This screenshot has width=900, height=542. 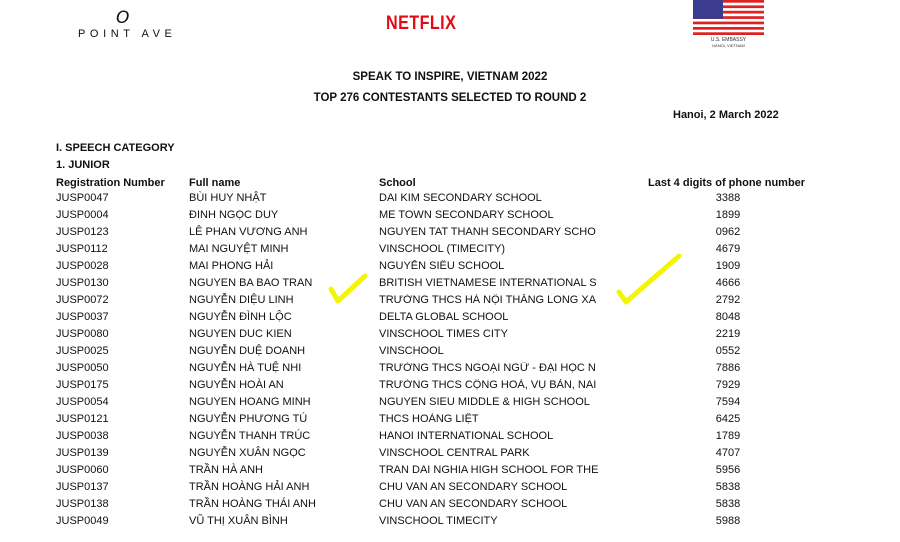 What do you see at coordinates (454, 453) in the screenshot?
I see `cell-school: VINSCHOOL CENTRAL PARK` at bounding box center [454, 453].